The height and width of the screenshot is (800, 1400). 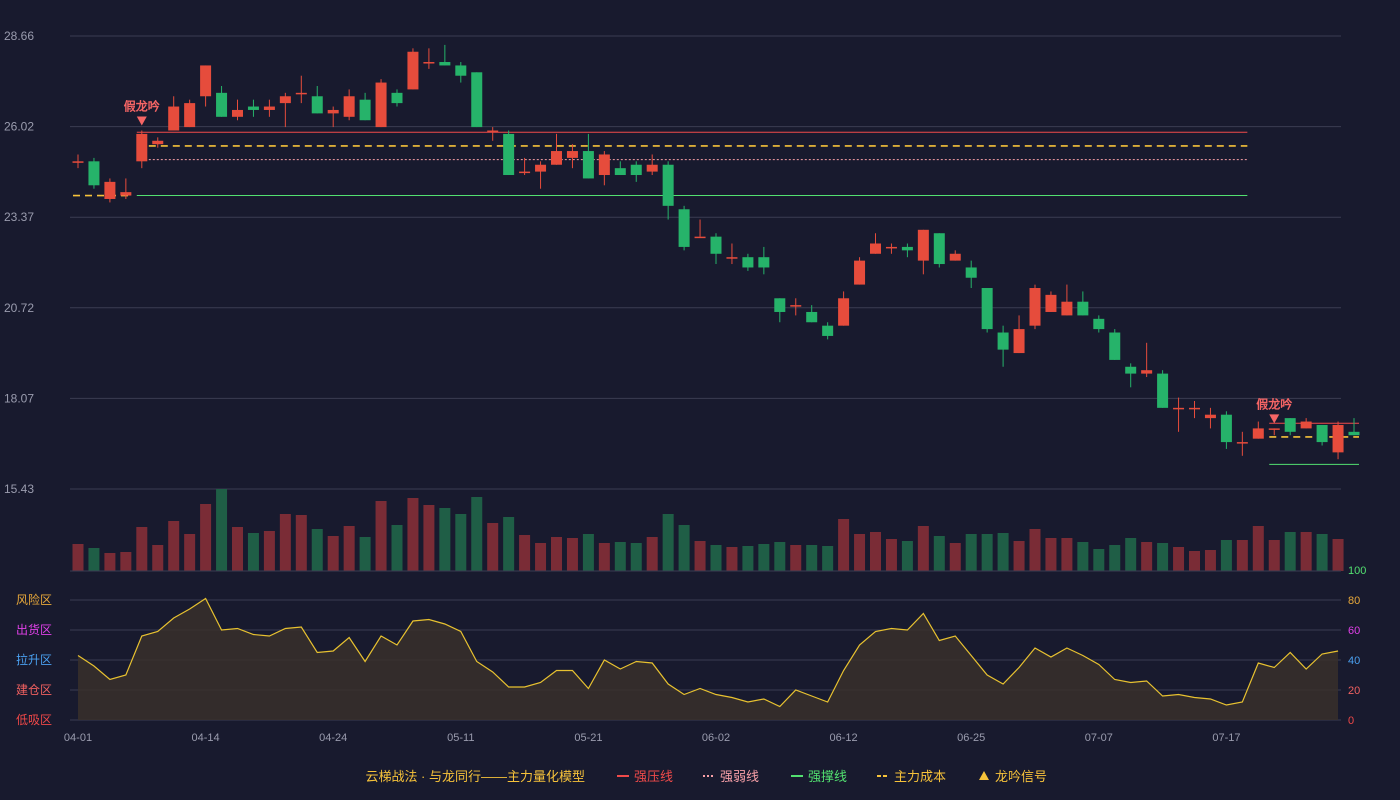 I want to click on x-tick-label: 06-12, so click(x=844, y=738).